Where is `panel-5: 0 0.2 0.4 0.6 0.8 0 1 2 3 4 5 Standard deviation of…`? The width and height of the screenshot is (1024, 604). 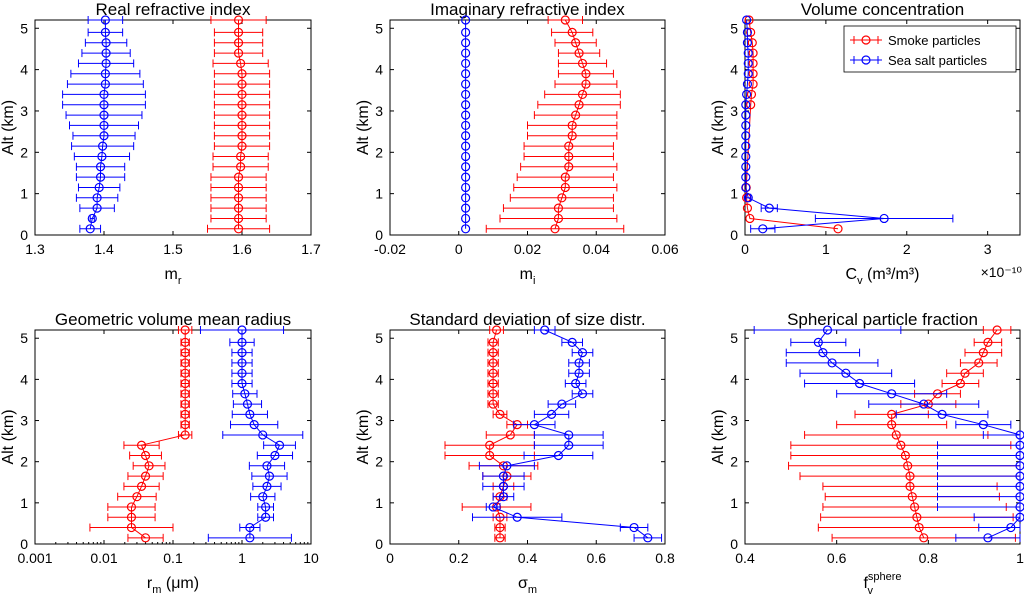
panel-5: 0 0.2 0.4 0.6 0.8 0 1 2 3 4 5 Standard deviation of… is located at coordinates (515, 453).